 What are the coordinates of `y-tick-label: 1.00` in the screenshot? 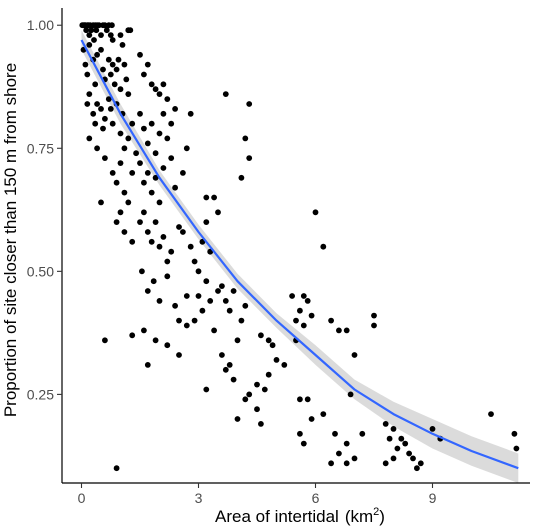 It's located at (40, 25).